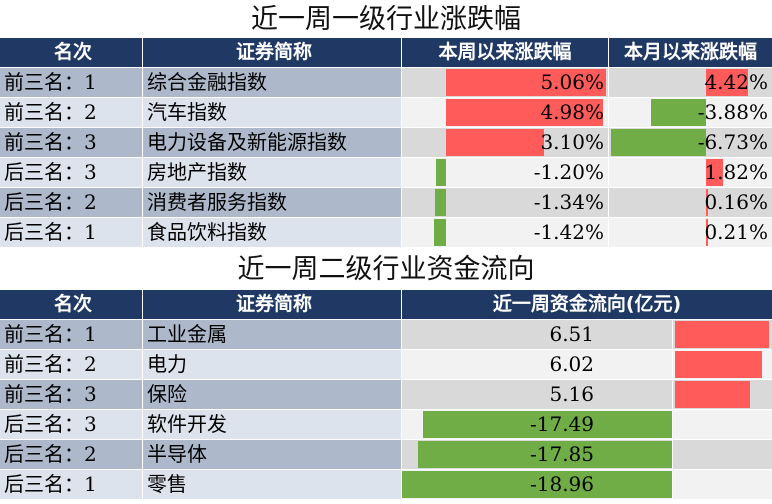  I want to click on change-value: 3.10%, so click(572, 142).